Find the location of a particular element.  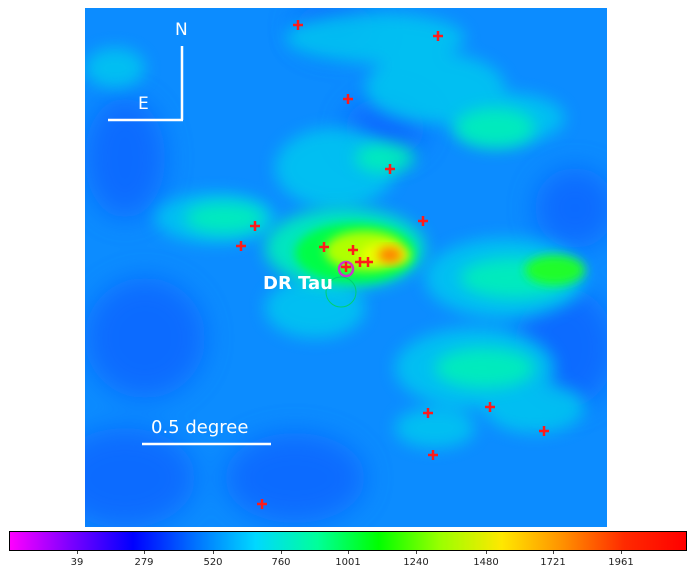

colorbar-tick-label: 39 is located at coordinates (77, 562).